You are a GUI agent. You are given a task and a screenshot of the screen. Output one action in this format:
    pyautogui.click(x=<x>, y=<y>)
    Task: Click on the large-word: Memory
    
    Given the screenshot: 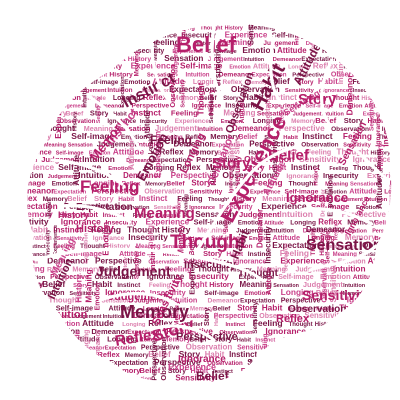 What is the action you would take?
    pyautogui.click(x=154, y=312)
    